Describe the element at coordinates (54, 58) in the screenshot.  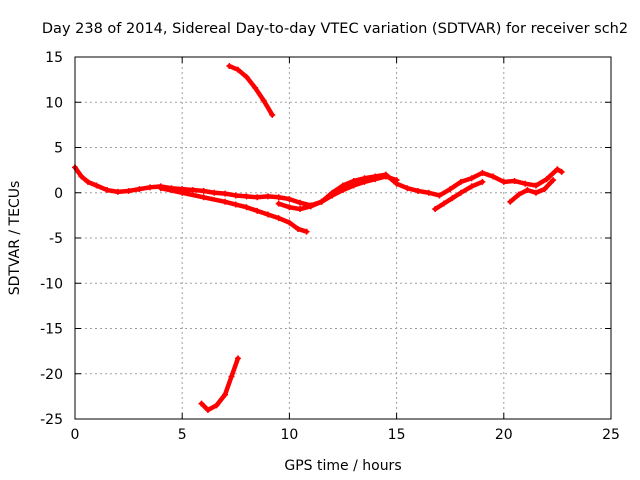
I see `y-tick-label: 15` at that location.